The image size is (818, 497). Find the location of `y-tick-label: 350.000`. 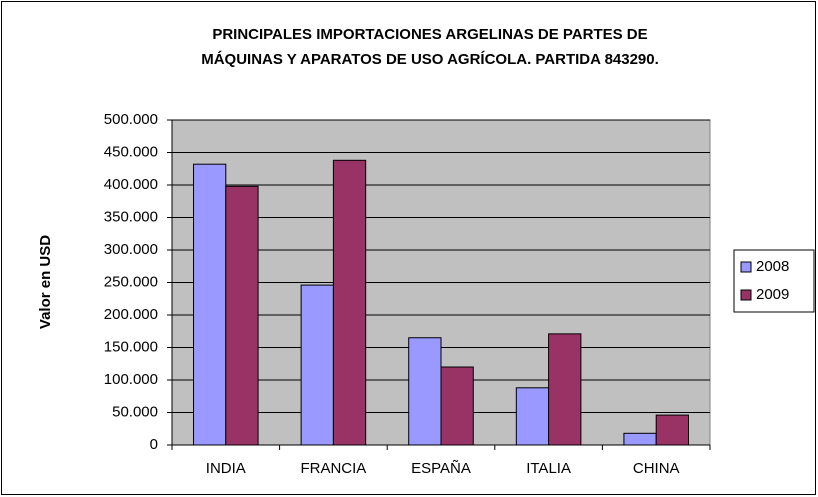

y-tick-label: 350.000 is located at coordinates (131, 216).